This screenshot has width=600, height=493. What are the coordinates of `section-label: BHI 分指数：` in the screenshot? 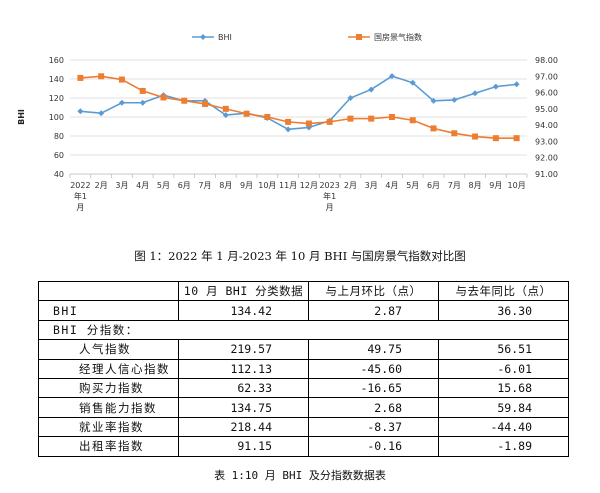 It's located at (303, 330).